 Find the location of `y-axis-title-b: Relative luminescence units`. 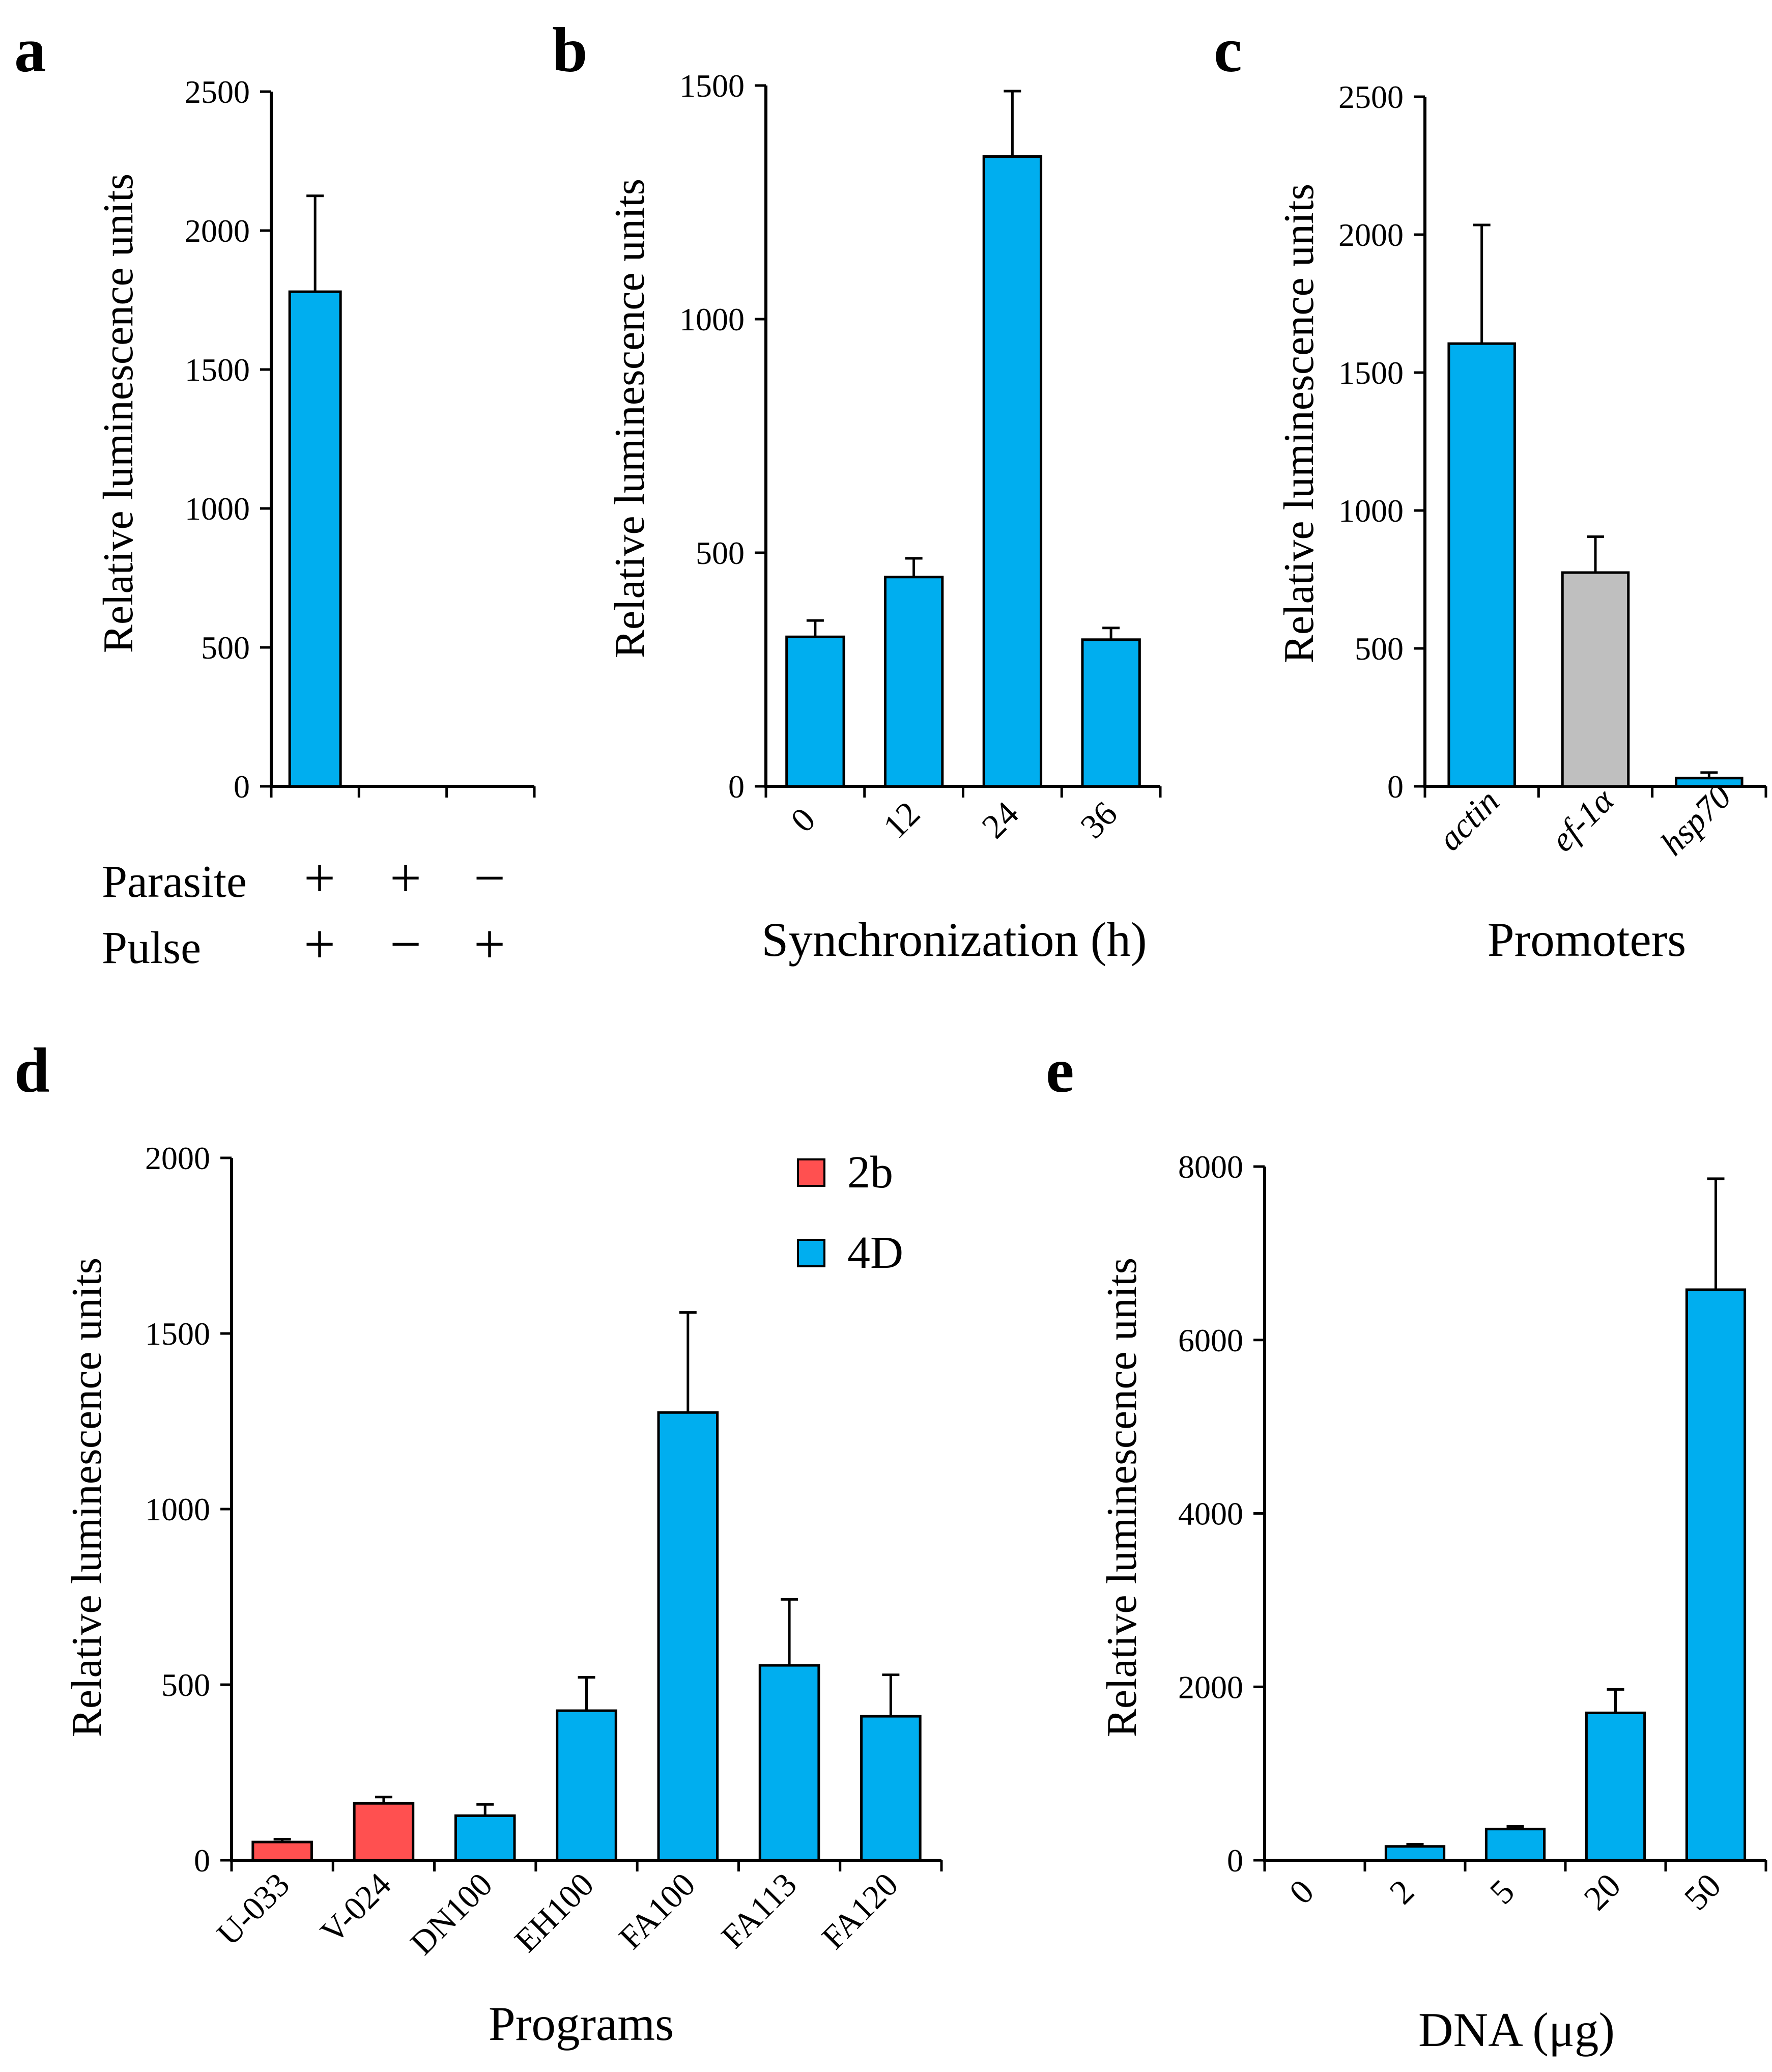

y-axis-title-b: Relative luminescence units is located at coordinates (629, 418).